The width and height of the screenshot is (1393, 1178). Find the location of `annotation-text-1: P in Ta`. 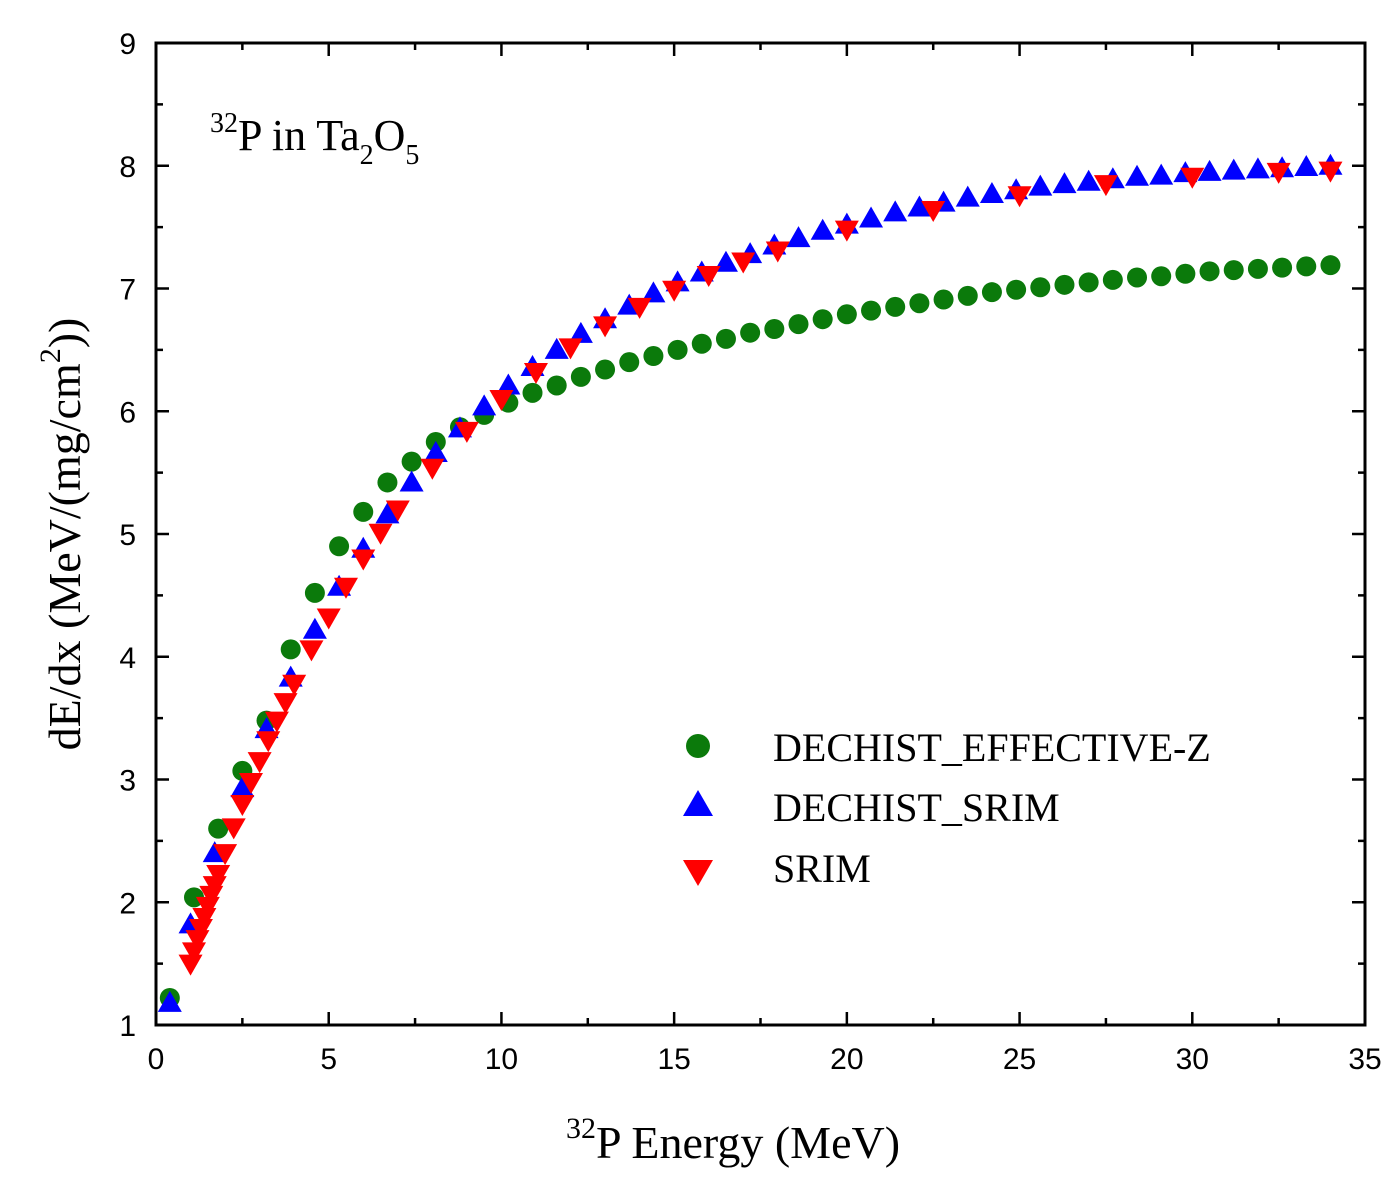

annotation-text-1: P in Ta is located at coordinates (299, 135).